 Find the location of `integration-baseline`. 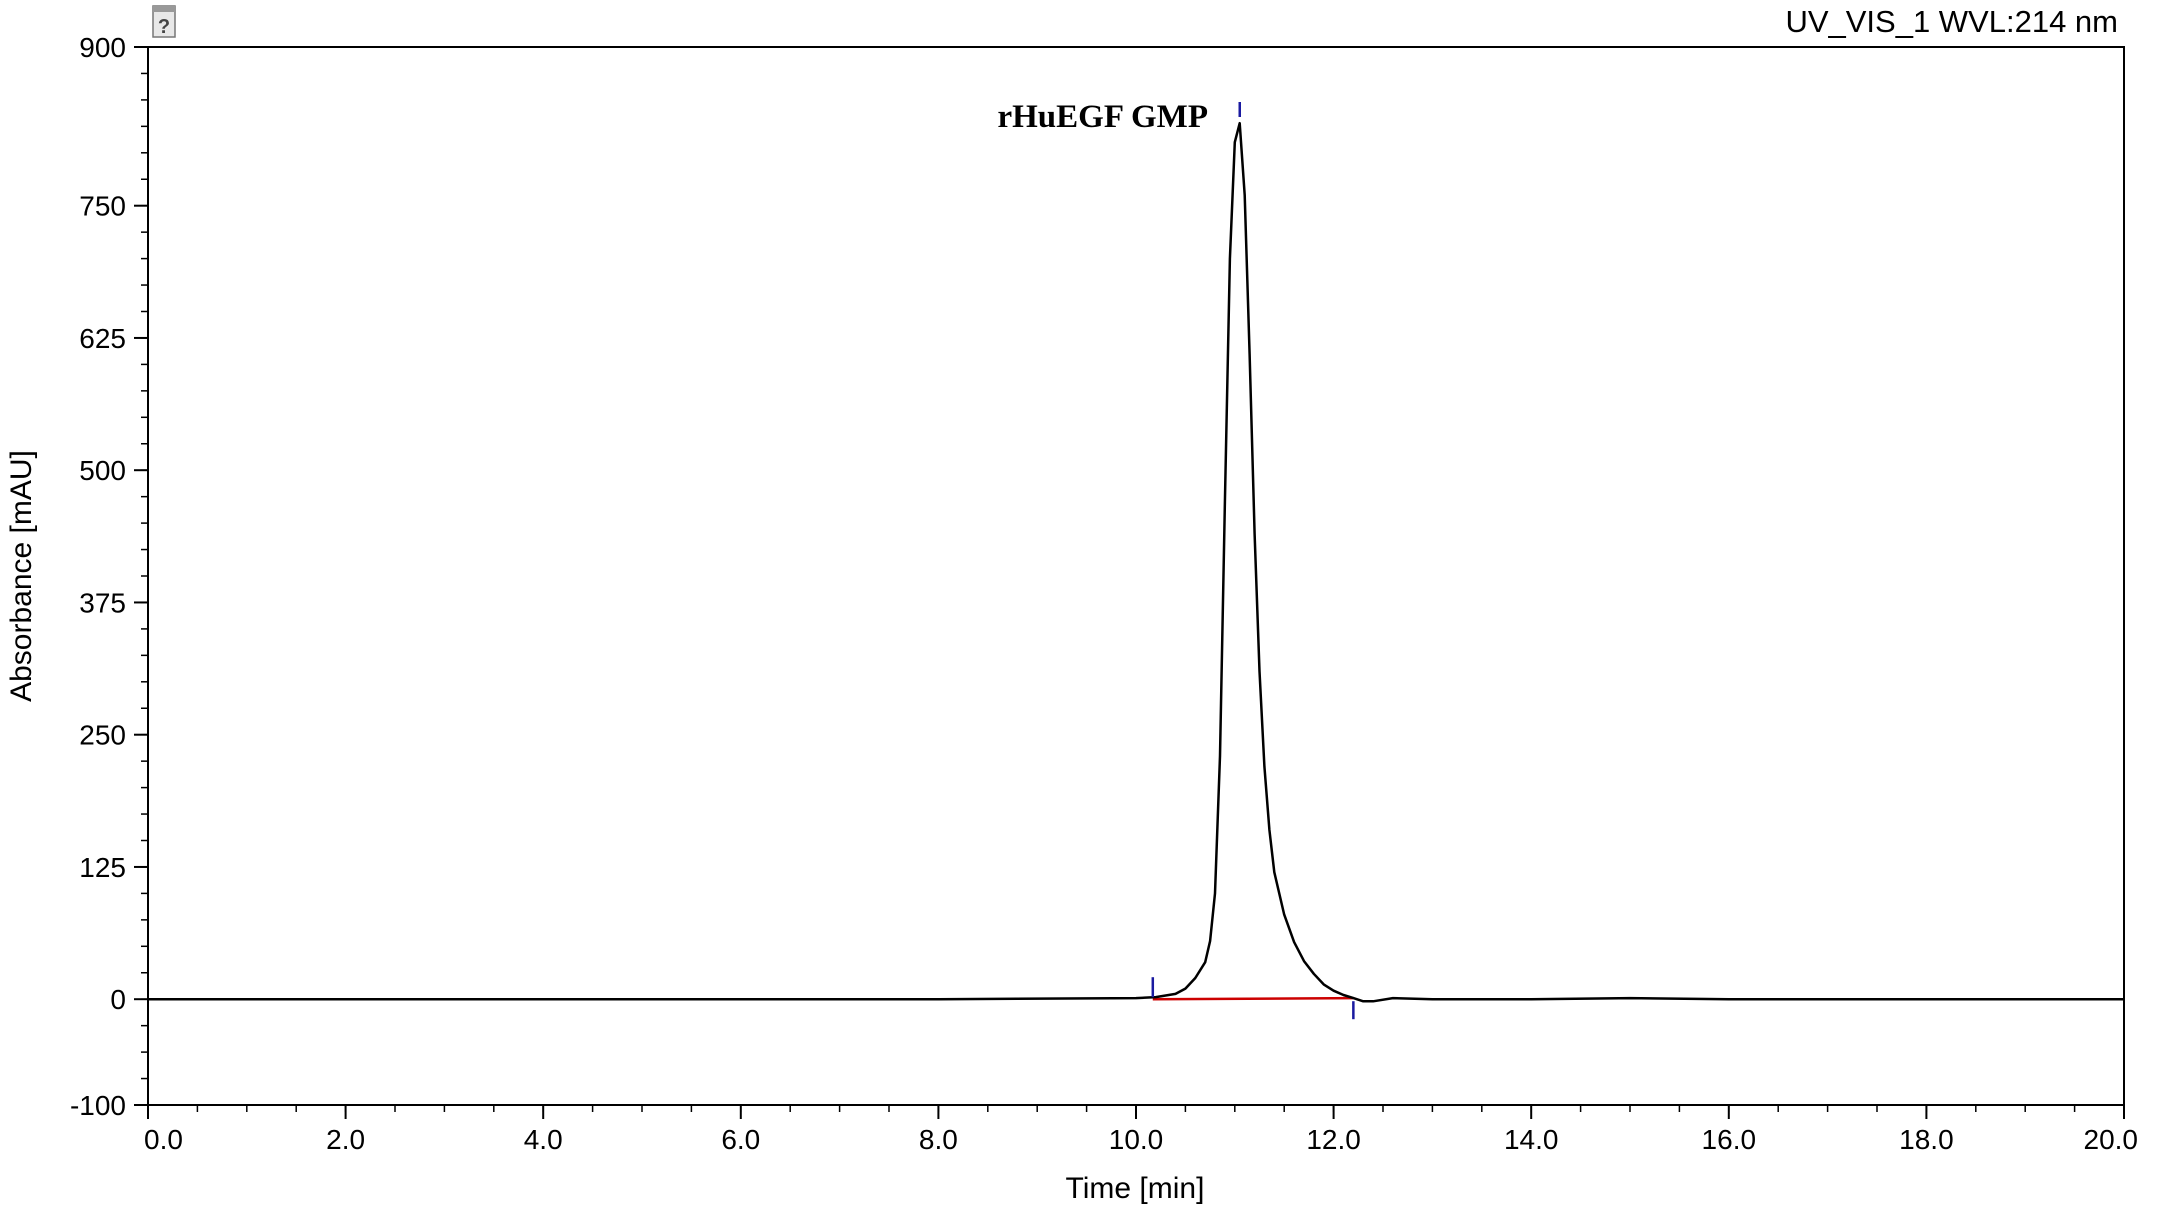

integration-baseline is located at coordinates (1253, 998).